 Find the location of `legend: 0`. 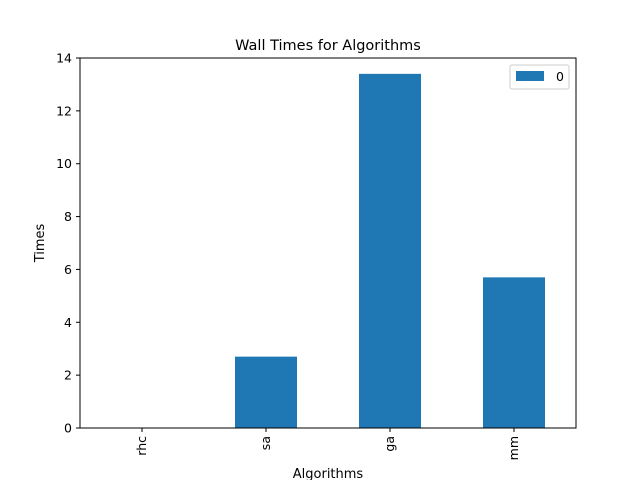

legend: 0 is located at coordinates (539, 77).